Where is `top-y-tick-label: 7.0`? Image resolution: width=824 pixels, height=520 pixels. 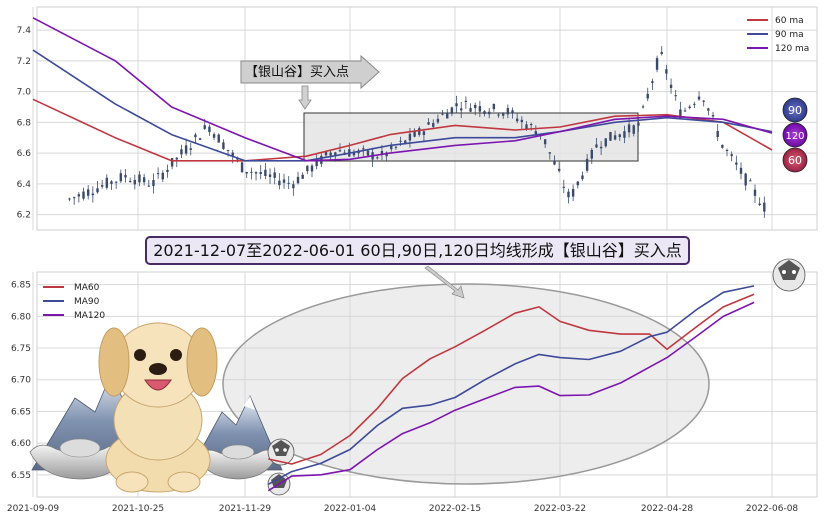 top-y-tick-label: 7.0 is located at coordinates (24, 93).